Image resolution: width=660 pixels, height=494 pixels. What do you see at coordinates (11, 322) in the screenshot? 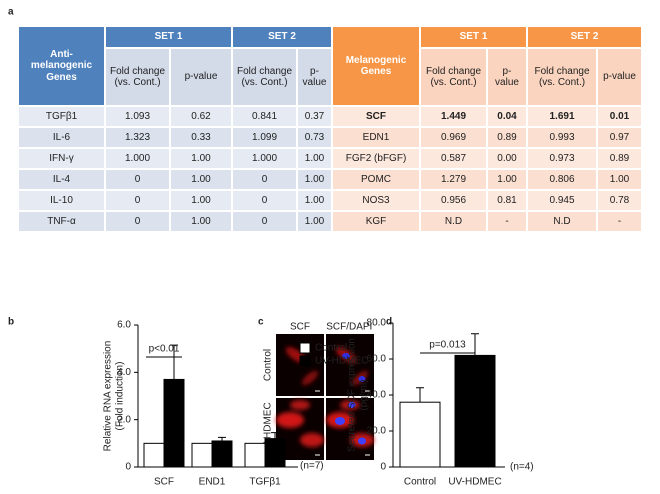
I see `panel-label: b` at bounding box center [11, 322].